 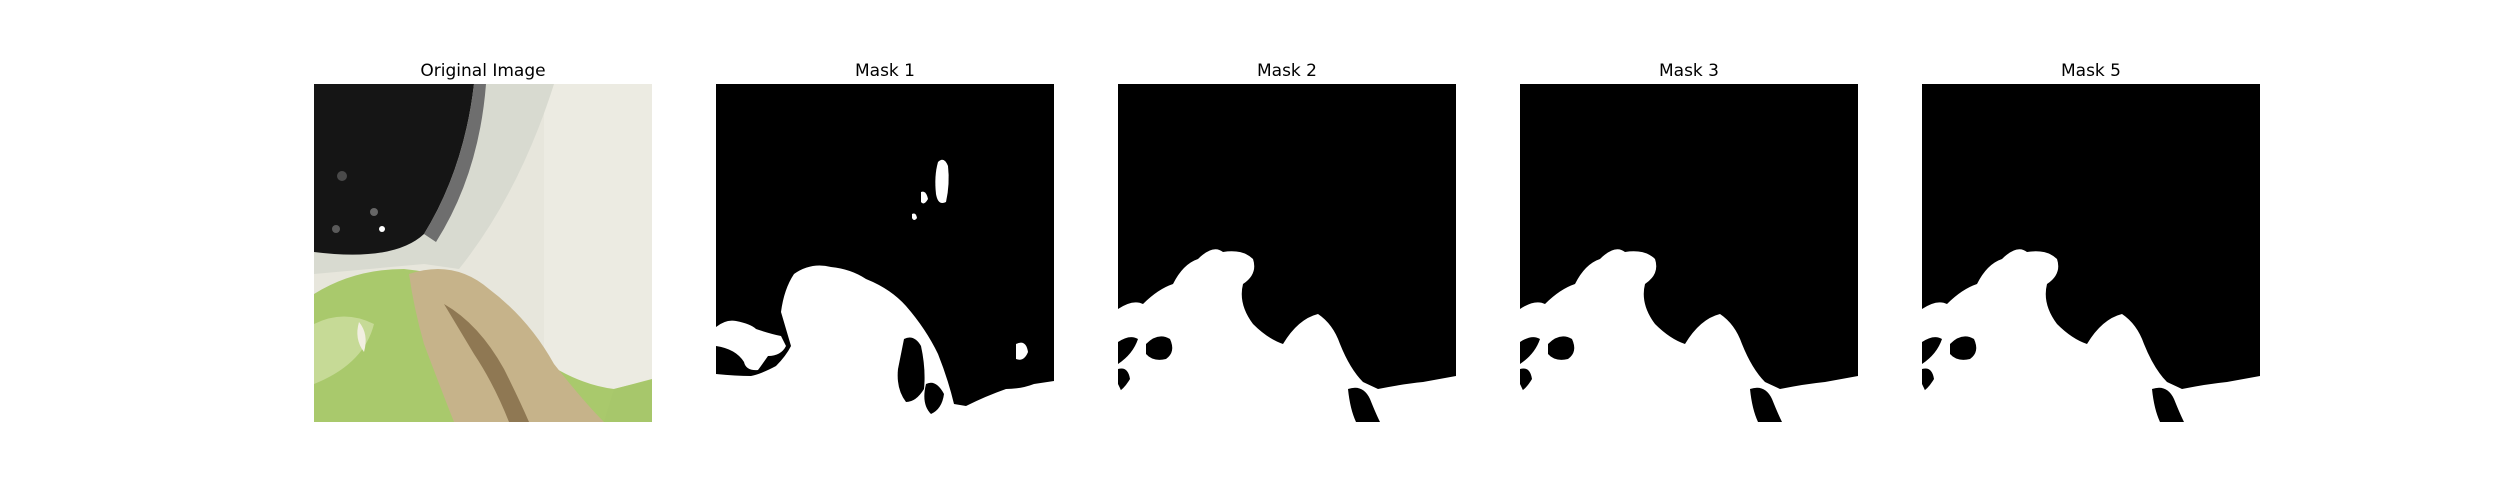 I want to click on pot-soil, so click(x=394, y=169).